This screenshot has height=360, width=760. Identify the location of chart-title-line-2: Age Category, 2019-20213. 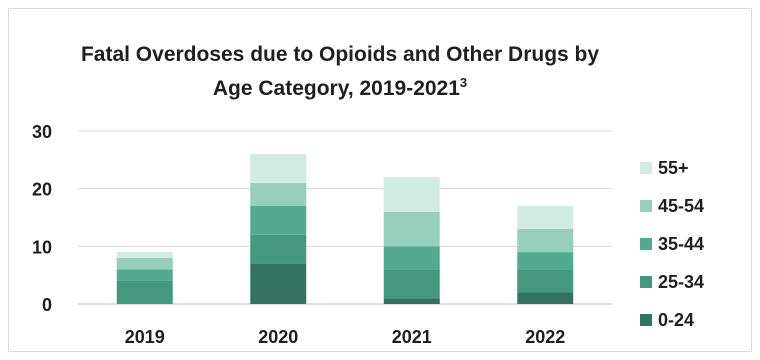
(340, 89).